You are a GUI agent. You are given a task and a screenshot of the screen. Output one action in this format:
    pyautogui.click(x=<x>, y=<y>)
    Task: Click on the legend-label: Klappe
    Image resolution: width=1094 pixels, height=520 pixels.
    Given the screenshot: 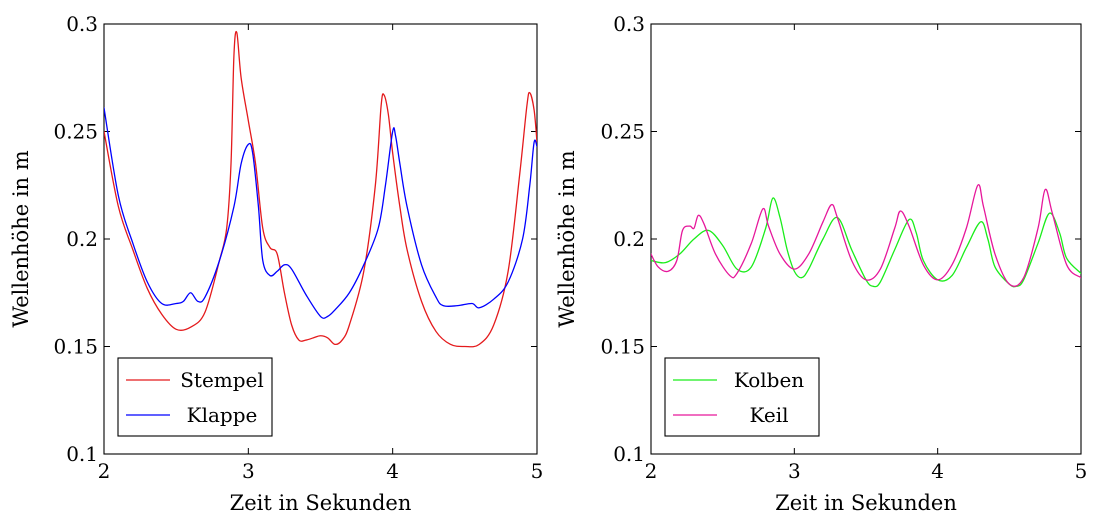 What is the action you would take?
    pyautogui.click(x=222, y=415)
    